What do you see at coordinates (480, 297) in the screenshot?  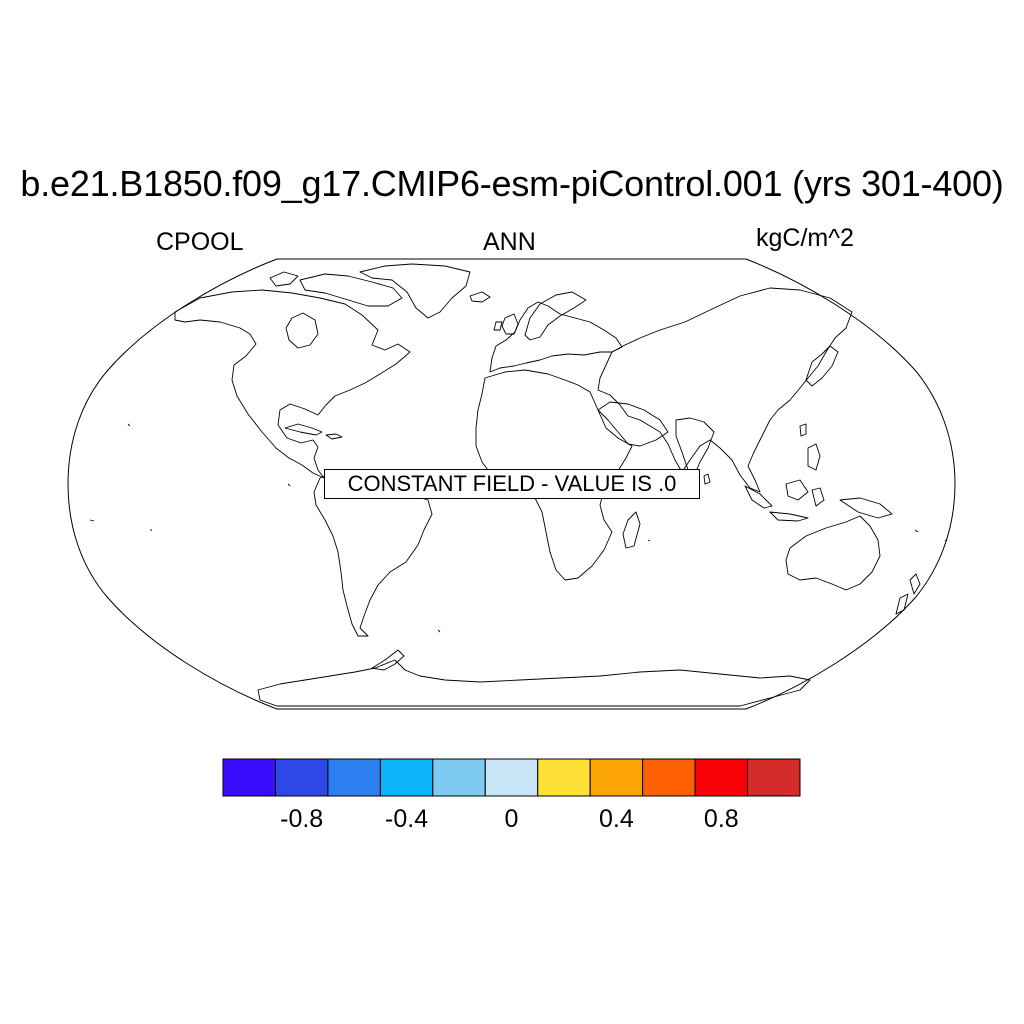 I see `iceland` at bounding box center [480, 297].